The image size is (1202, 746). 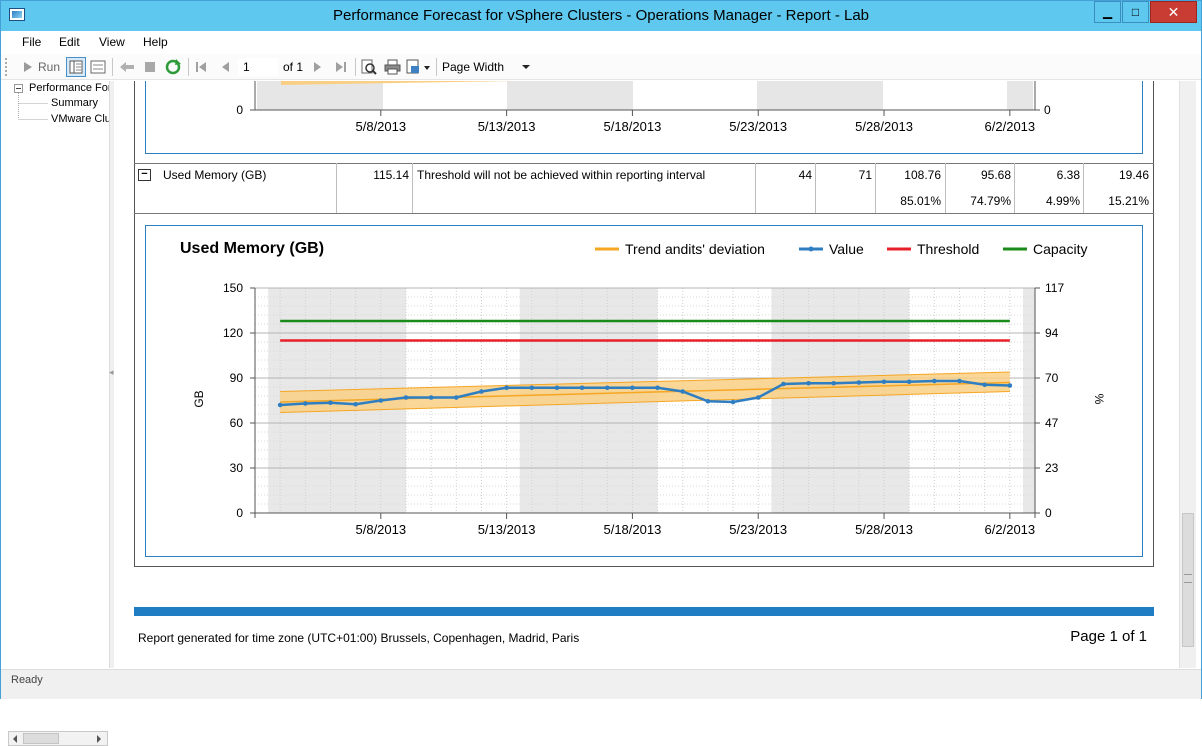 What do you see at coordinates (645, 402) in the screenshot?
I see `trend-lower-line` at bounding box center [645, 402].